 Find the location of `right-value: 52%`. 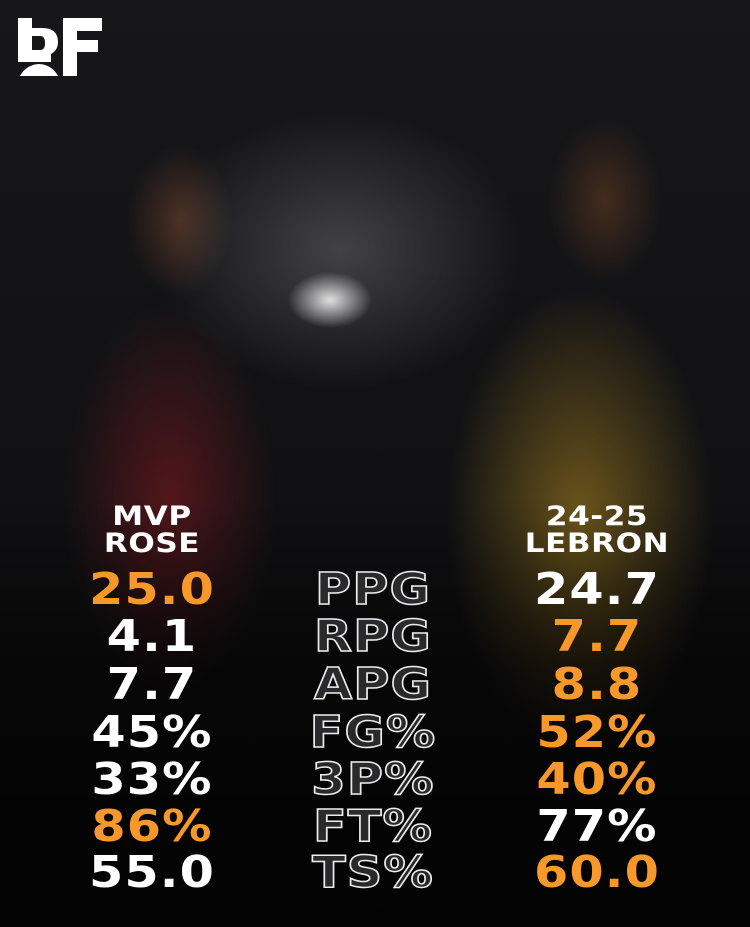

right-value: 52% is located at coordinates (597, 732).